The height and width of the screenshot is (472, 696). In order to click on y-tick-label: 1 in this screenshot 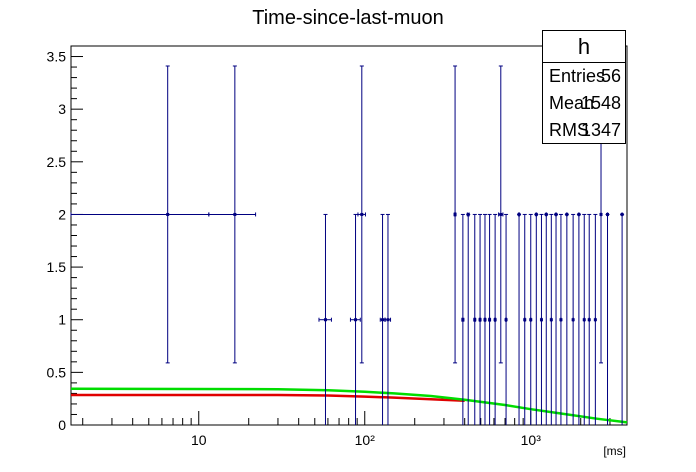, I will do `click(62, 320)`.